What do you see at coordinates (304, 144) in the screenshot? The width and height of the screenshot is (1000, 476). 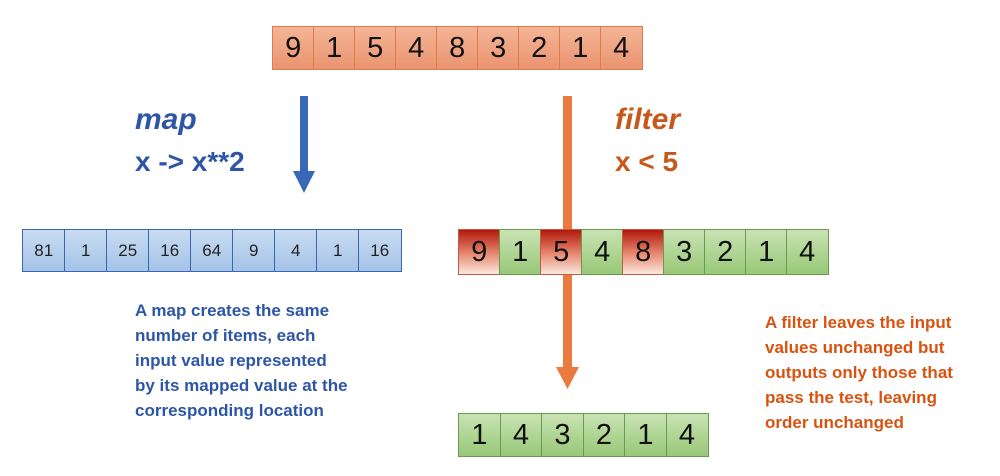 I see `map-arrow` at bounding box center [304, 144].